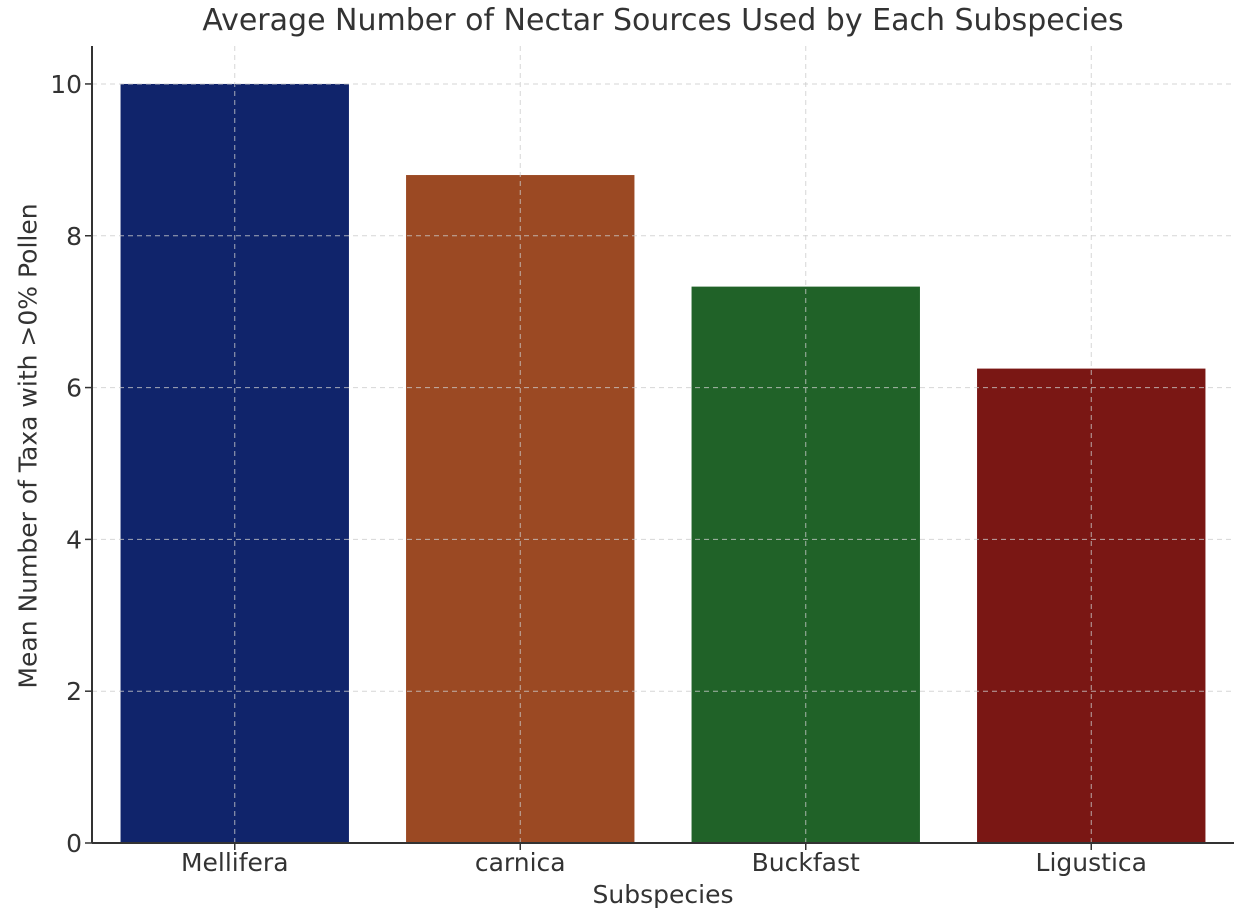 Image resolution: width=1238 pixels, height=915 pixels. Describe the element at coordinates (74, 388) in the screenshot. I see `y-tick-label: 6` at that location.